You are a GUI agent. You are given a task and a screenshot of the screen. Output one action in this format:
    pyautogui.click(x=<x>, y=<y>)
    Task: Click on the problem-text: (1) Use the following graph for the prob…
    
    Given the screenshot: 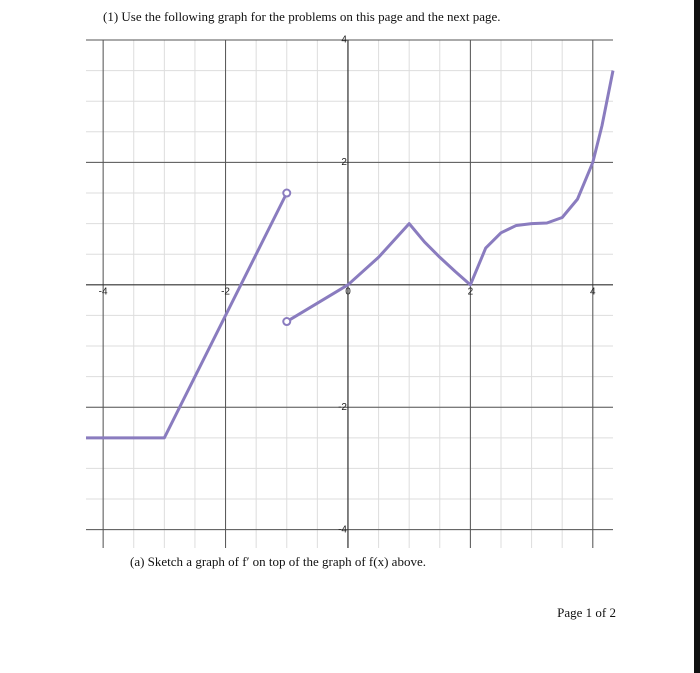 What is the action you would take?
    pyautogui.click(x=302, y=16)
    